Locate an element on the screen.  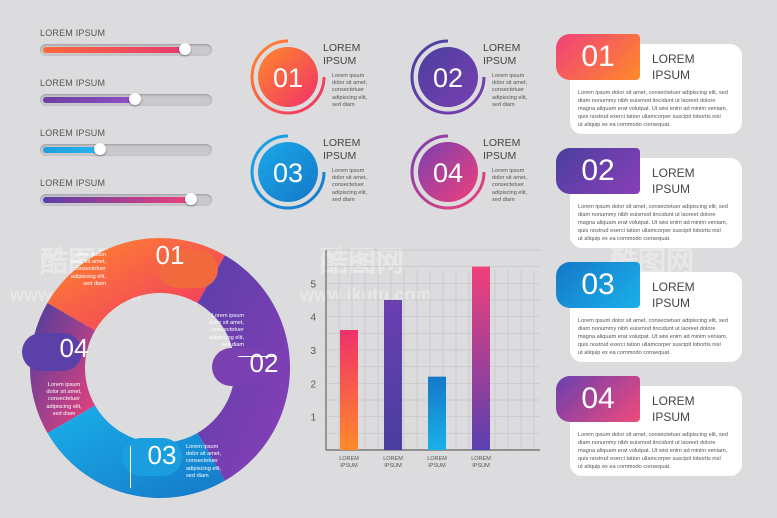
circle-number: 02 is located at coordinates (448, 78).